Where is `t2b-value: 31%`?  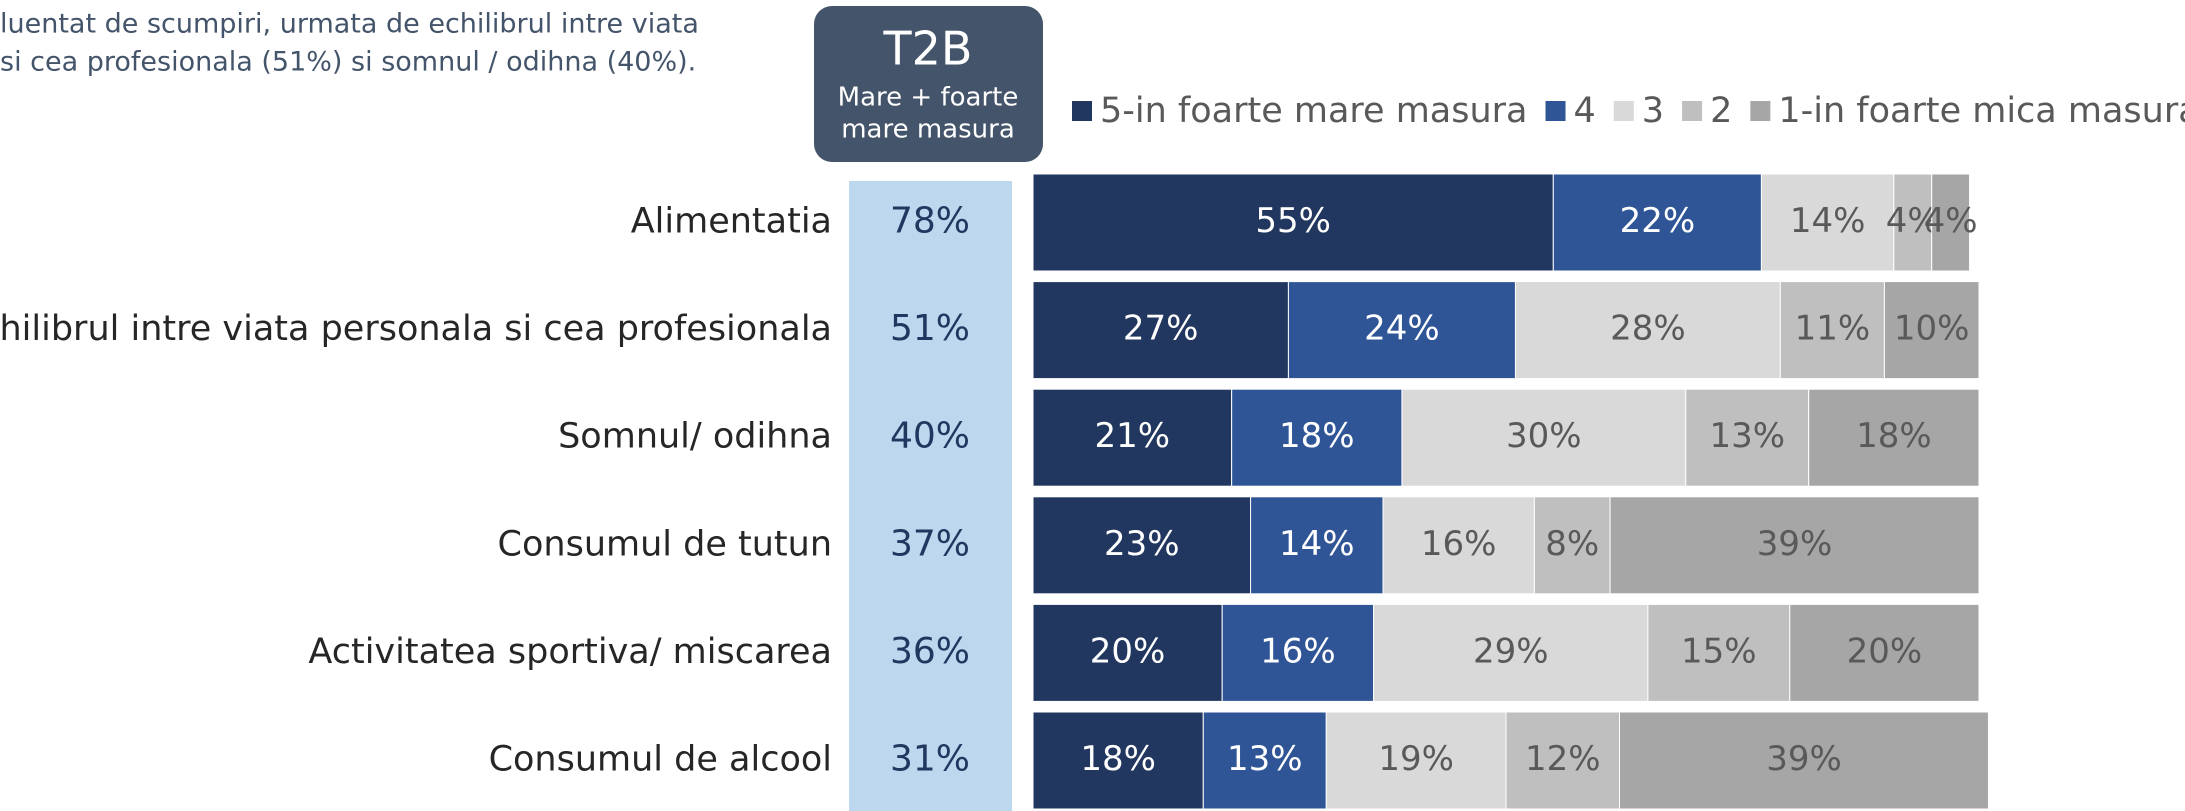 t2b-value: 31% is located at coordinates (930, 759).